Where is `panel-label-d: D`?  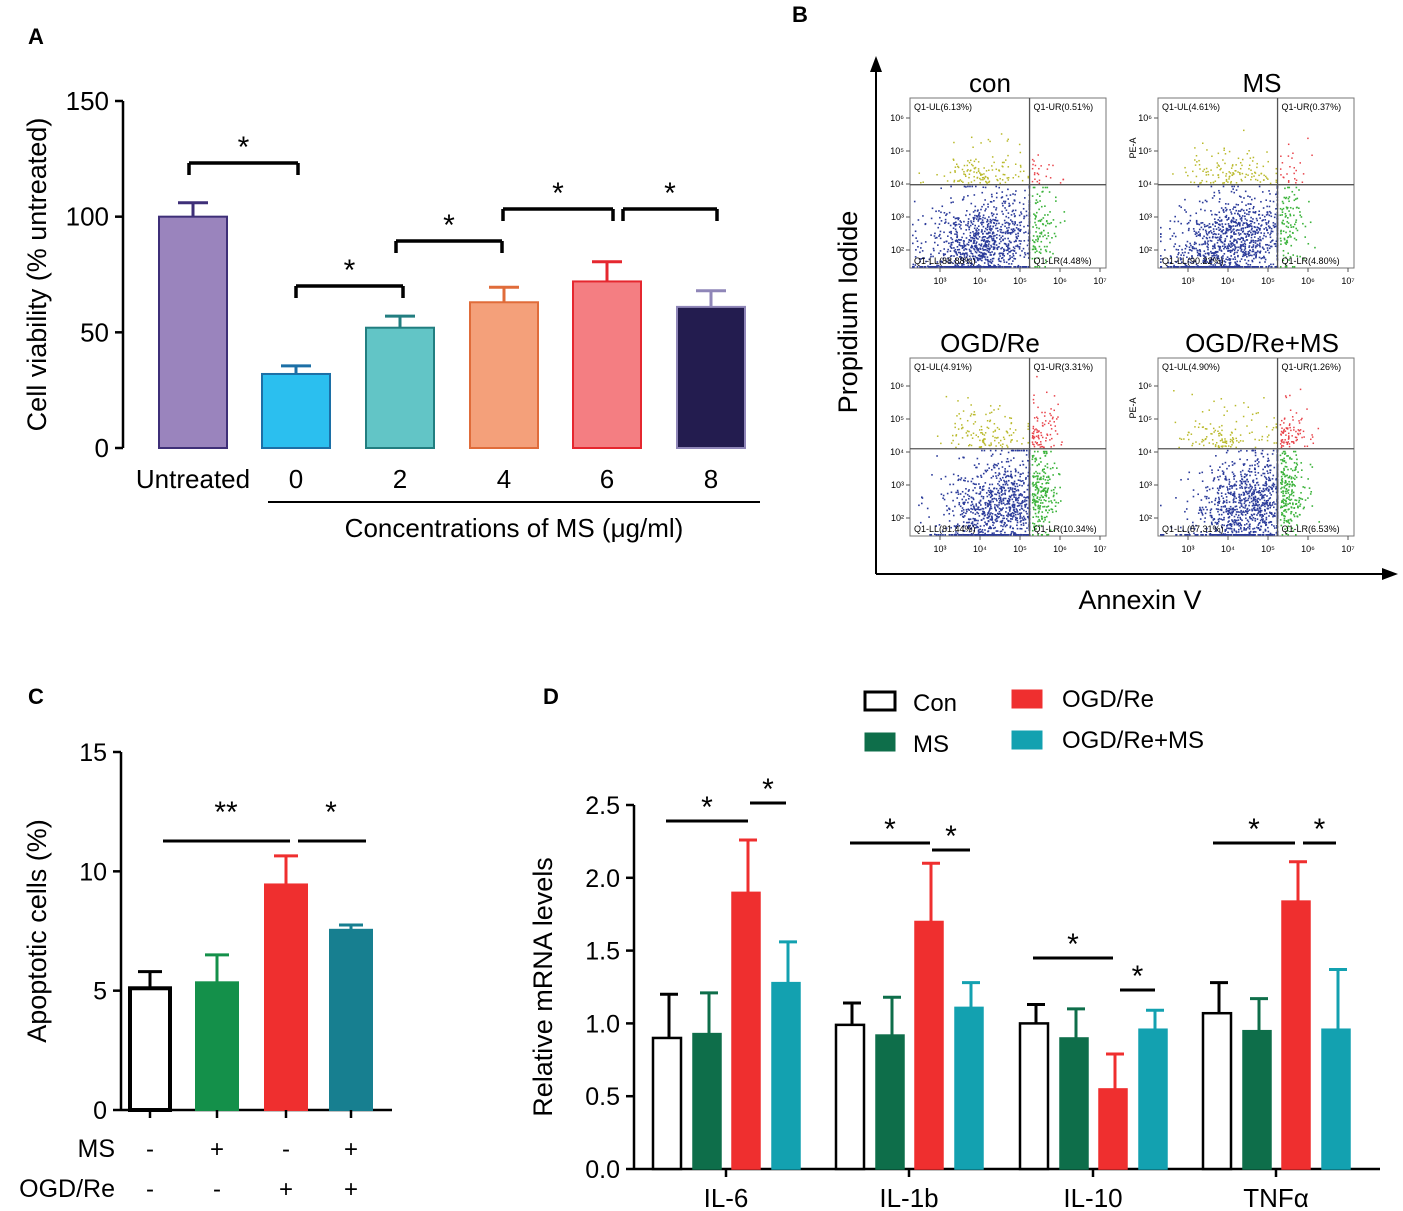
panel-label-d: D is located at coordinates (551, 696).